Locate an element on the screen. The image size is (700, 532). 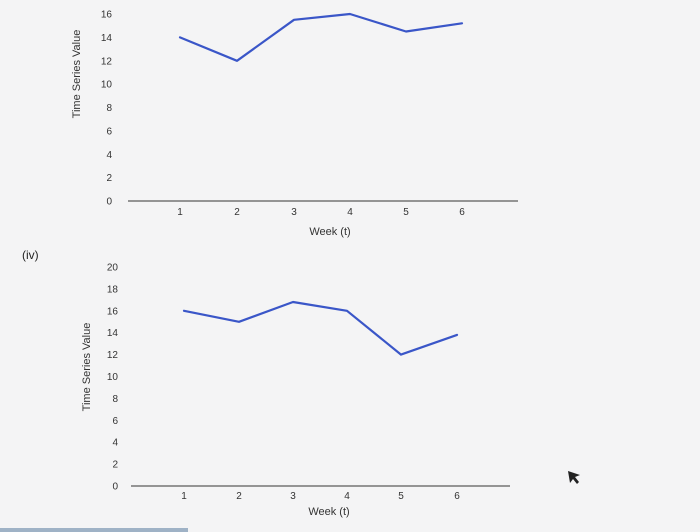
part-label: (iv) is located at coordinates (30, 255).